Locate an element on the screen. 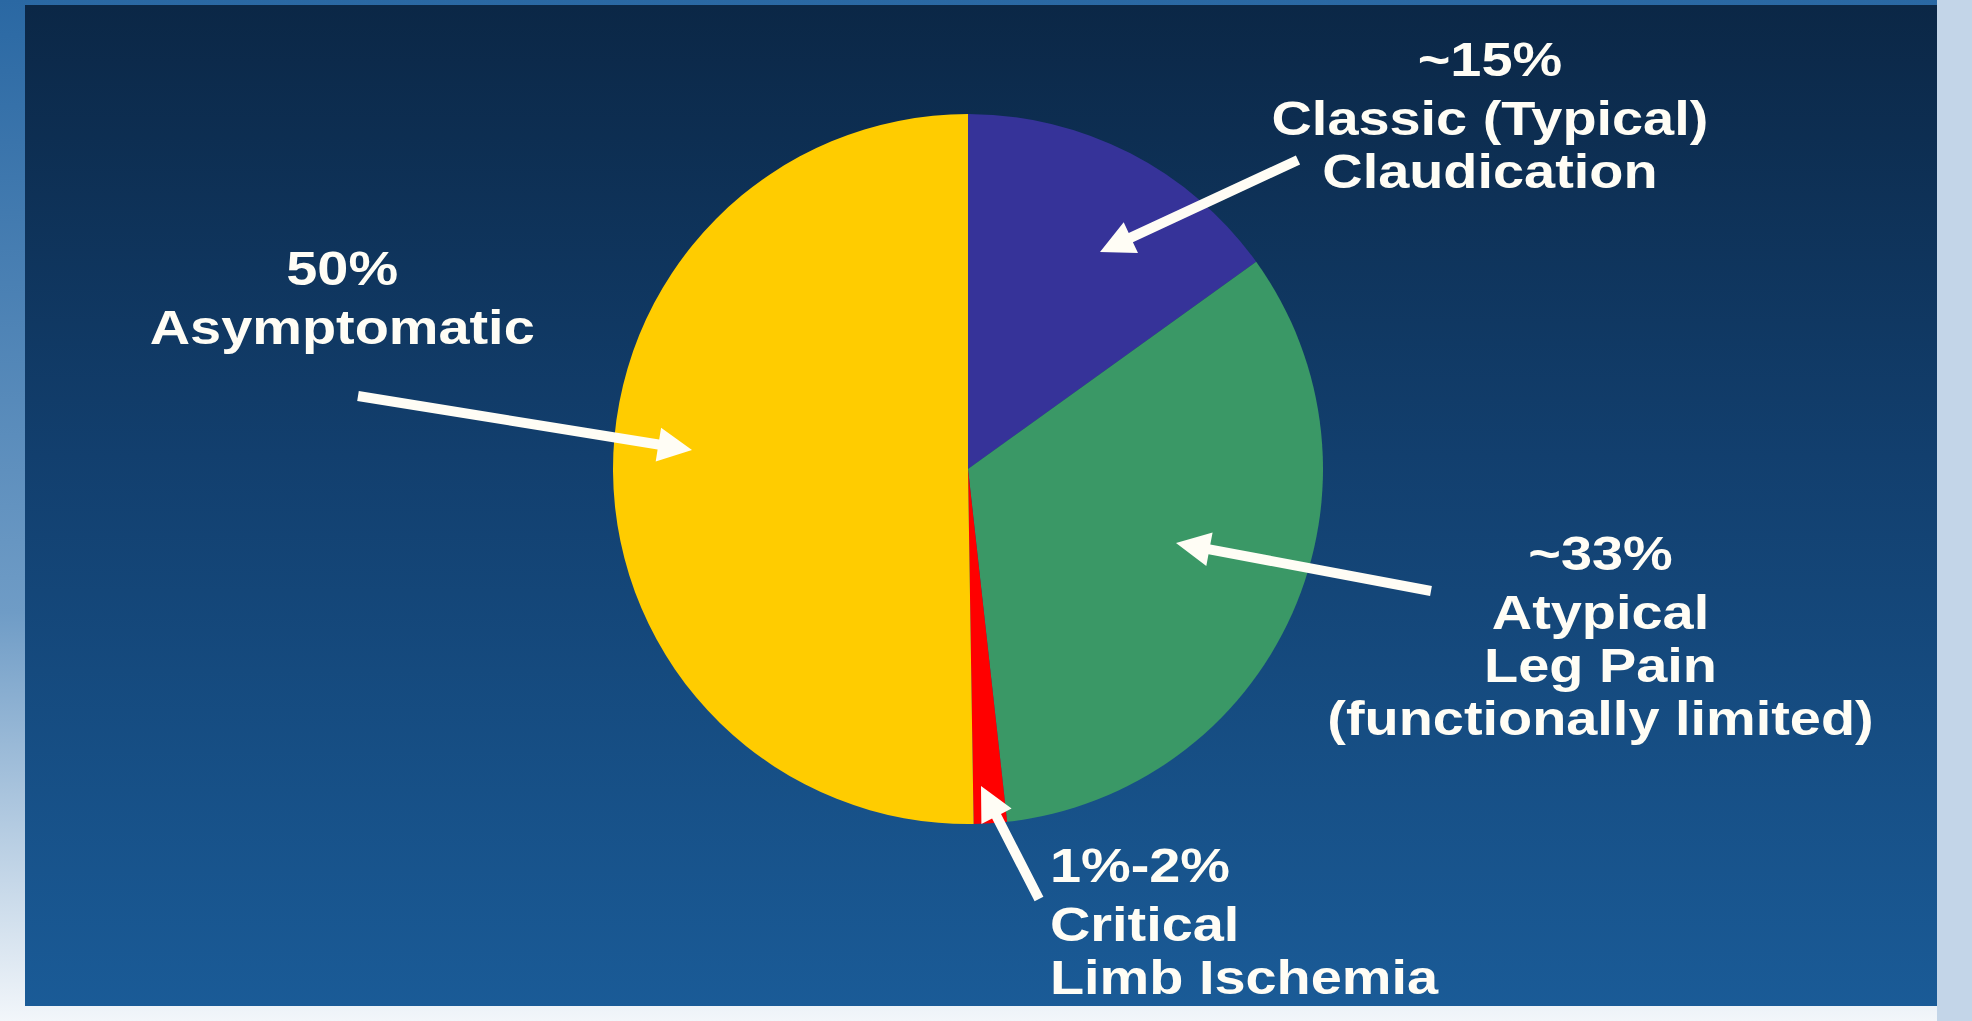  slice-label: Atypical Leg Pain (functionally limited) is located at coordinates (1600, 665).